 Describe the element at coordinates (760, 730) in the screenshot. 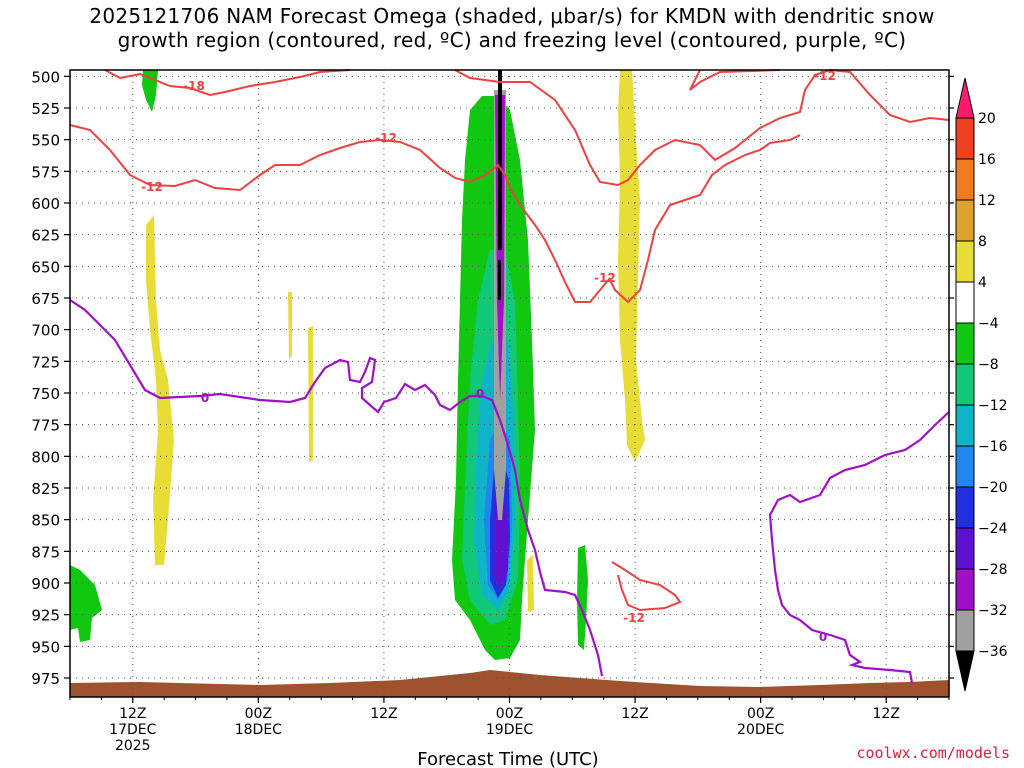

I see `x-tick-label: 20DEC` at that location.